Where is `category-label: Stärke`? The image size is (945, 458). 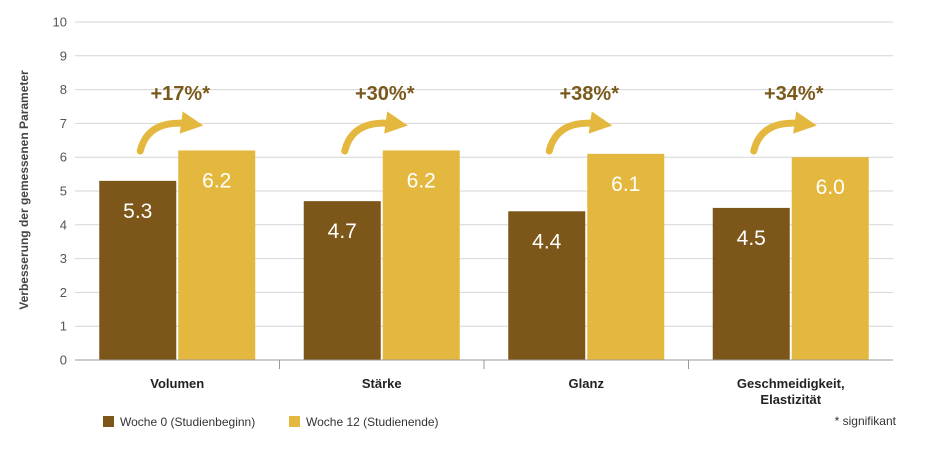 category-label: Stärke is located at coordinates (382, 383).